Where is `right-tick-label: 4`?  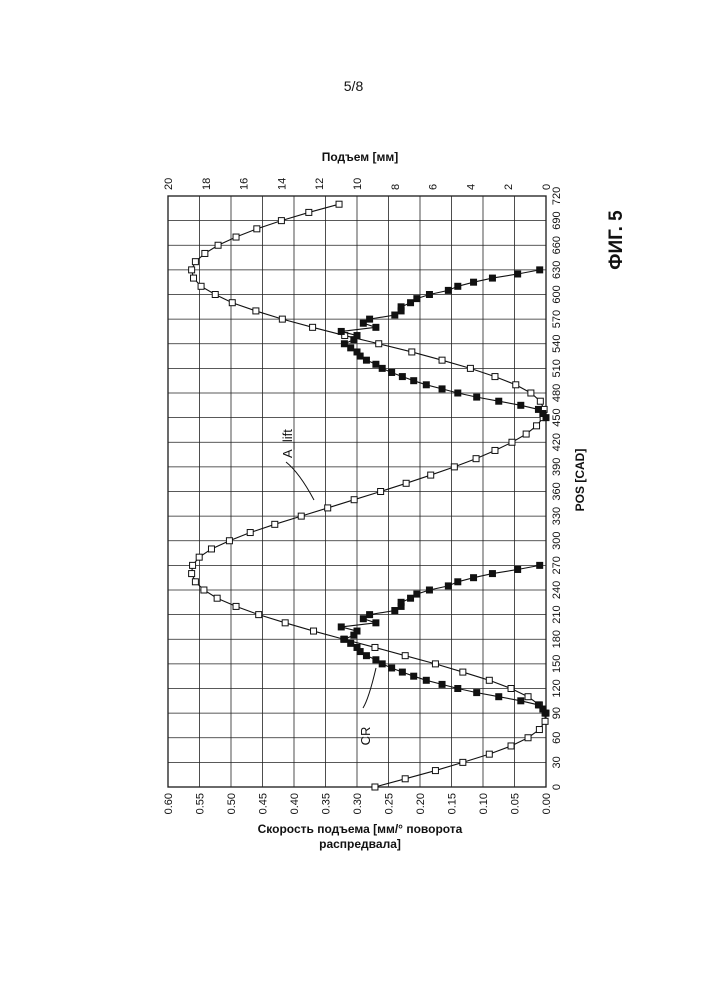
right-tick-label: 4 is located at coordinates (471, 187).